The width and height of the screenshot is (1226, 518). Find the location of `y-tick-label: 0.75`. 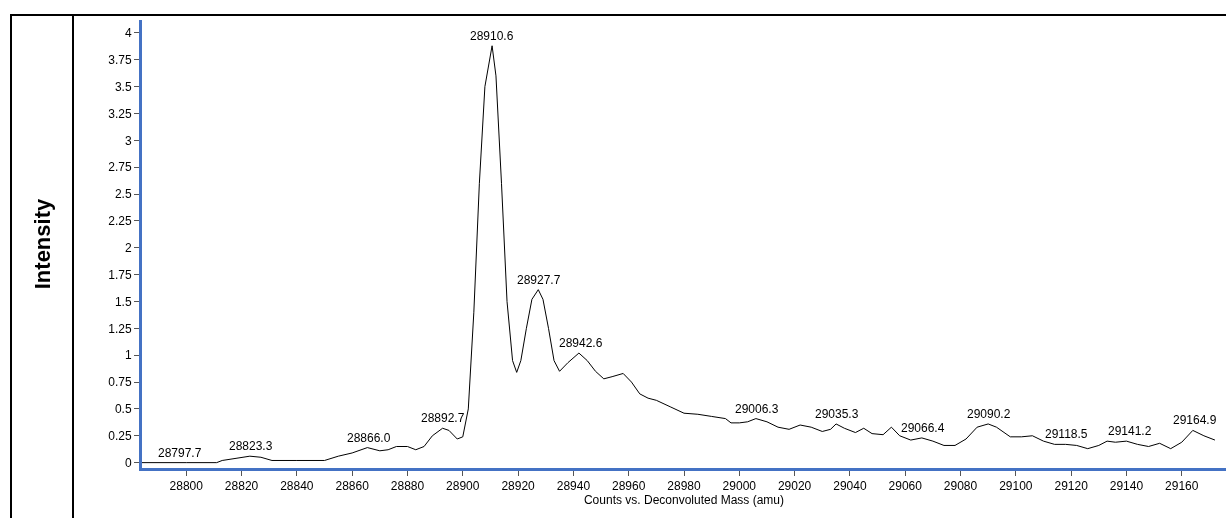

y-tick-label: 0.75 is located at coordinates (120, 382).